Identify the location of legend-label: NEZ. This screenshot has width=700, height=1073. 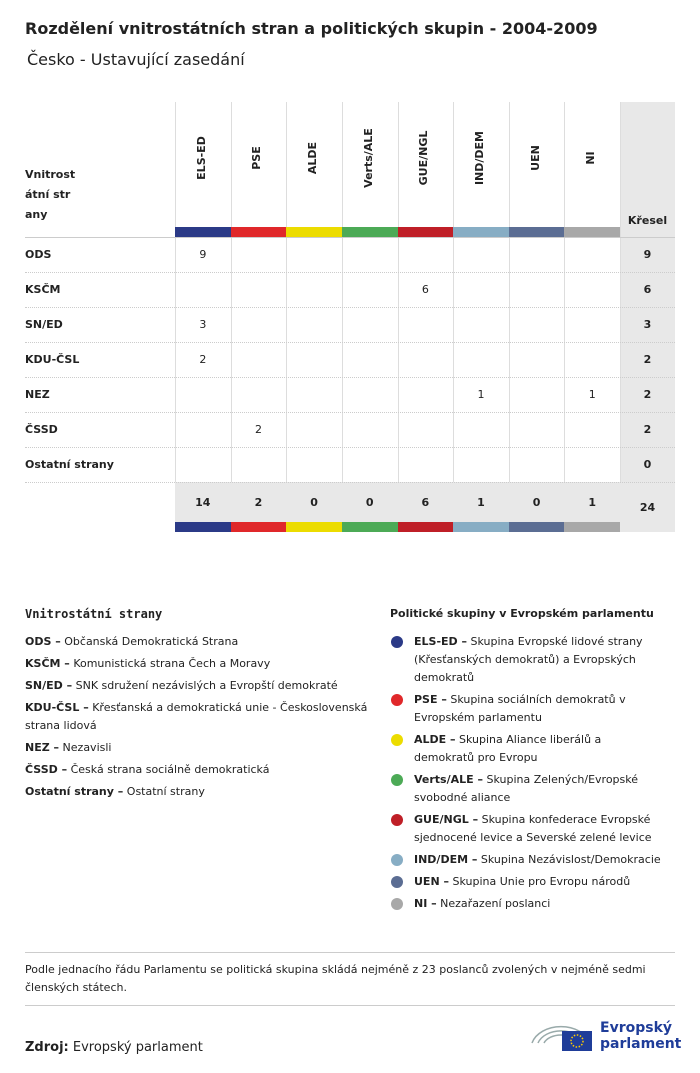
(42, 747).